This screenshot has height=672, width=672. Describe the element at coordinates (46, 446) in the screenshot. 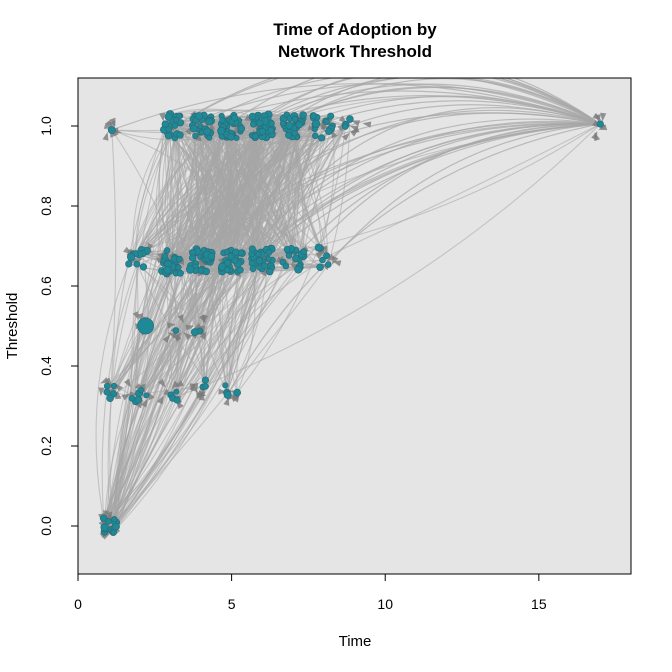

I see `y-tick-label: 0.2` at that location.